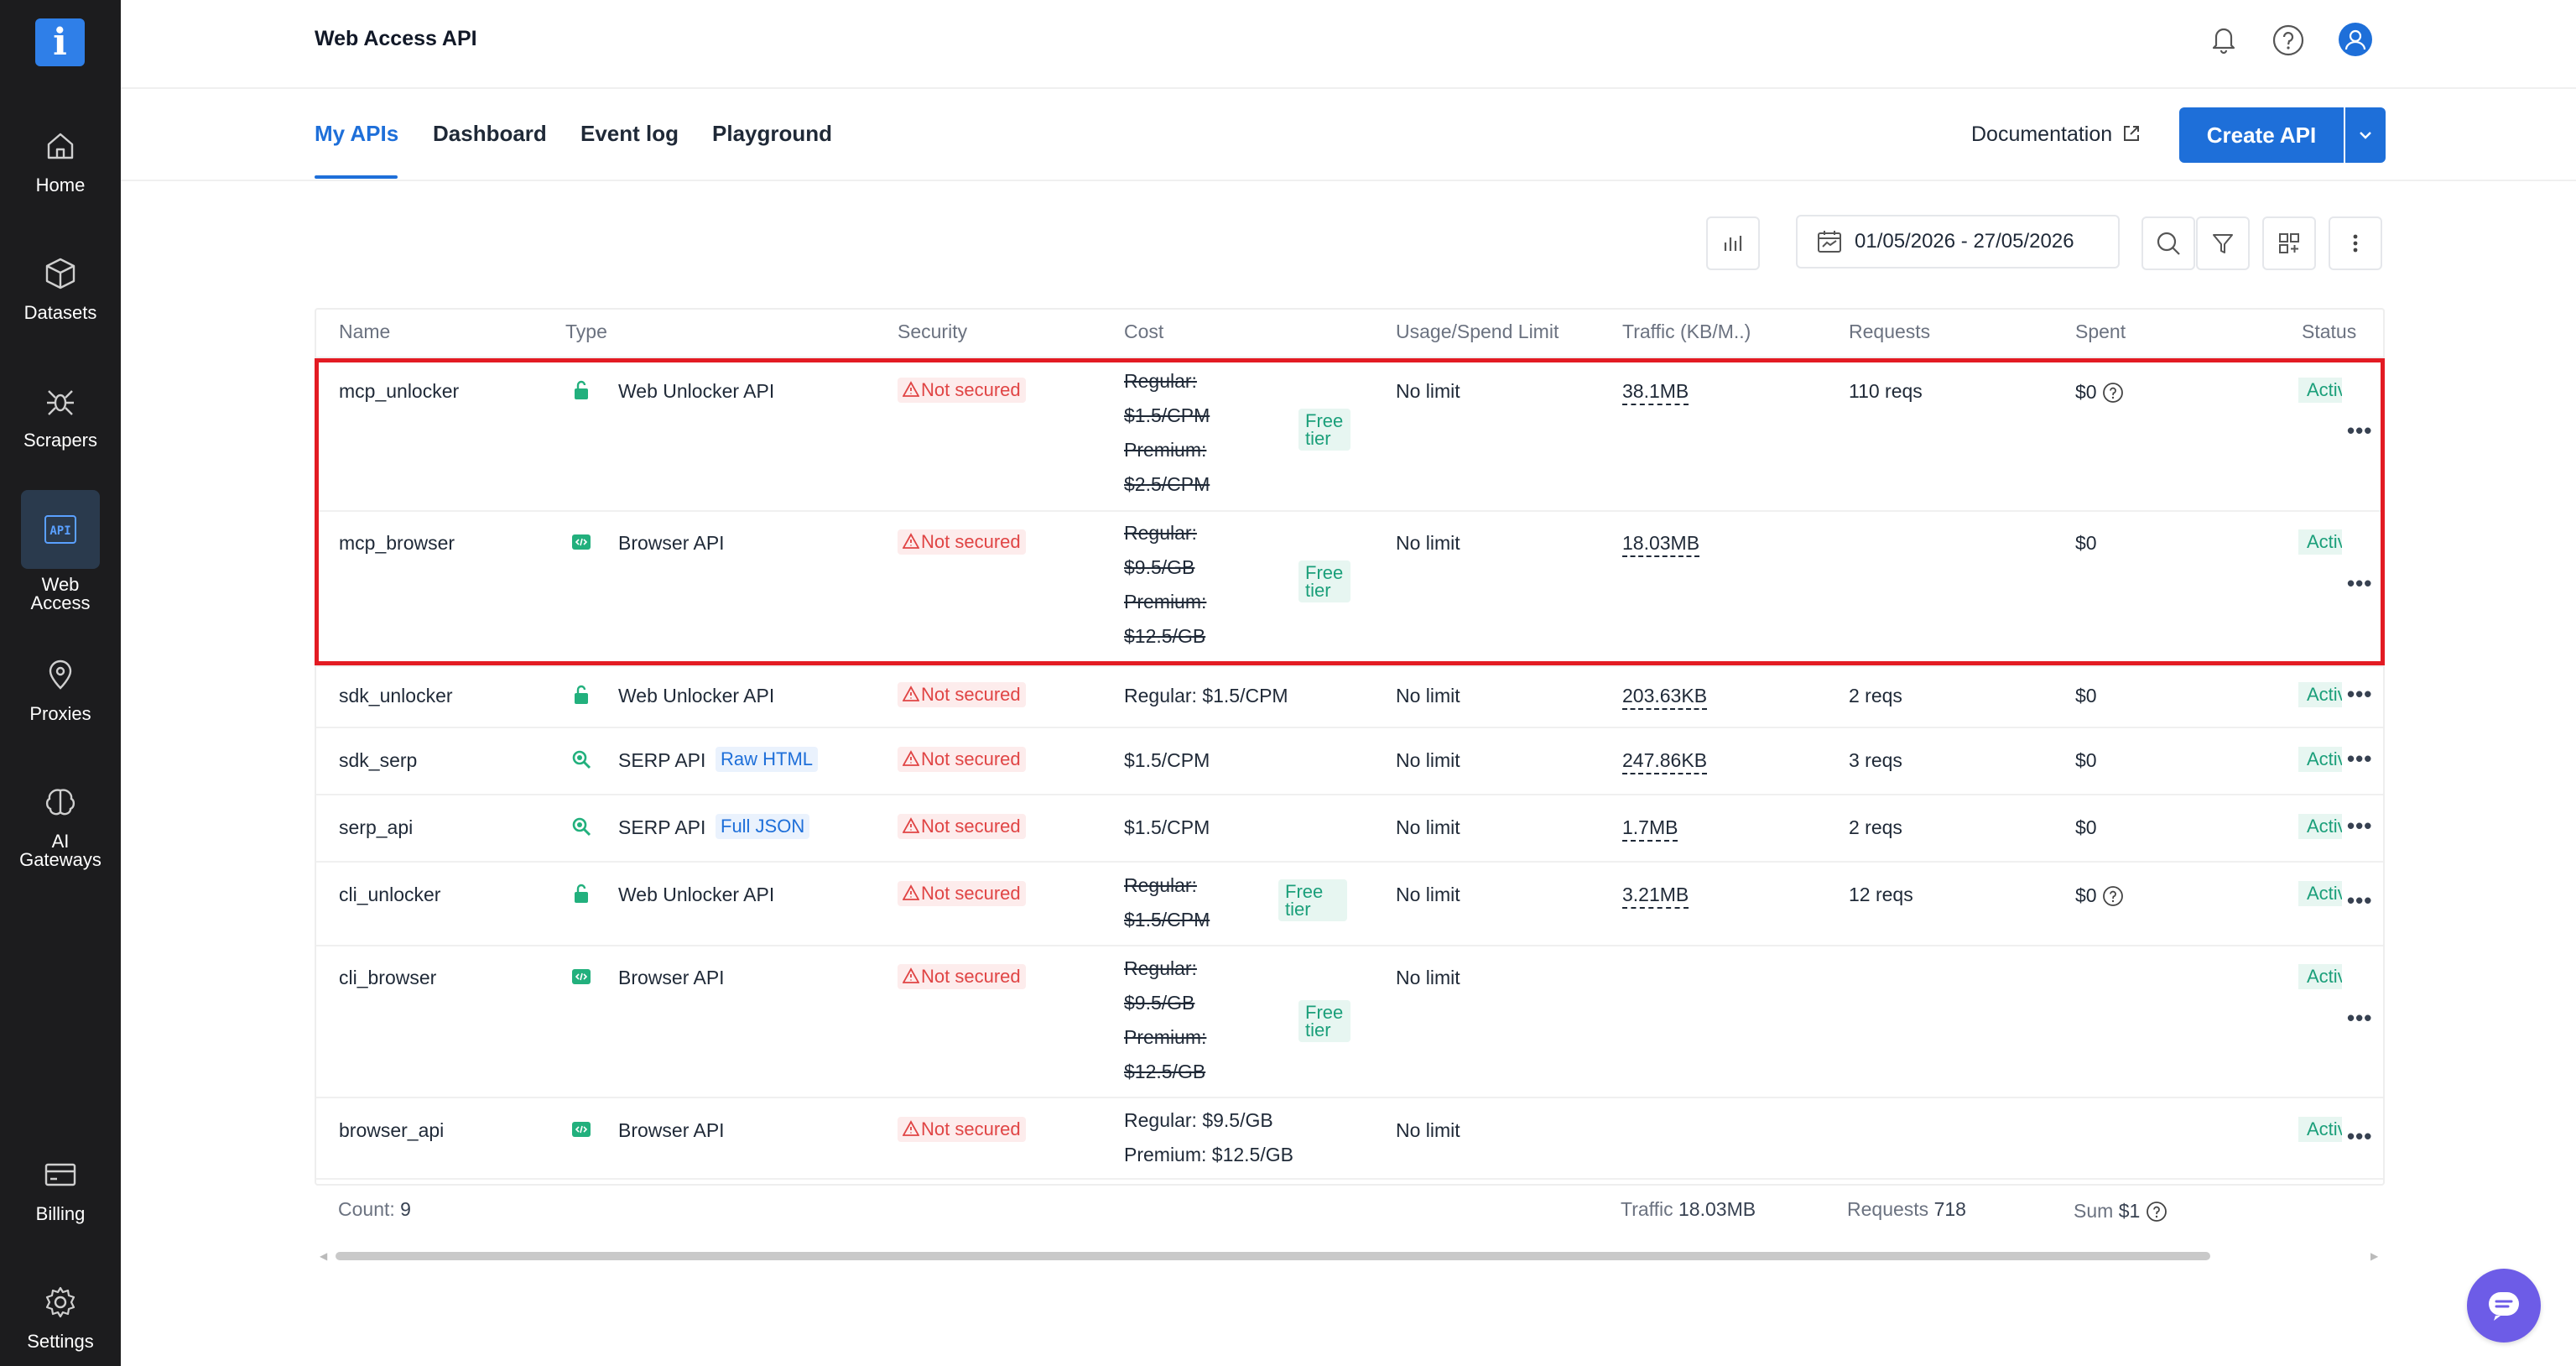  What do you see at coordinates (324, 1256) in the screenshot?
I see `scroll-left-arrow: ◀` at bounding box center [324, 1256].